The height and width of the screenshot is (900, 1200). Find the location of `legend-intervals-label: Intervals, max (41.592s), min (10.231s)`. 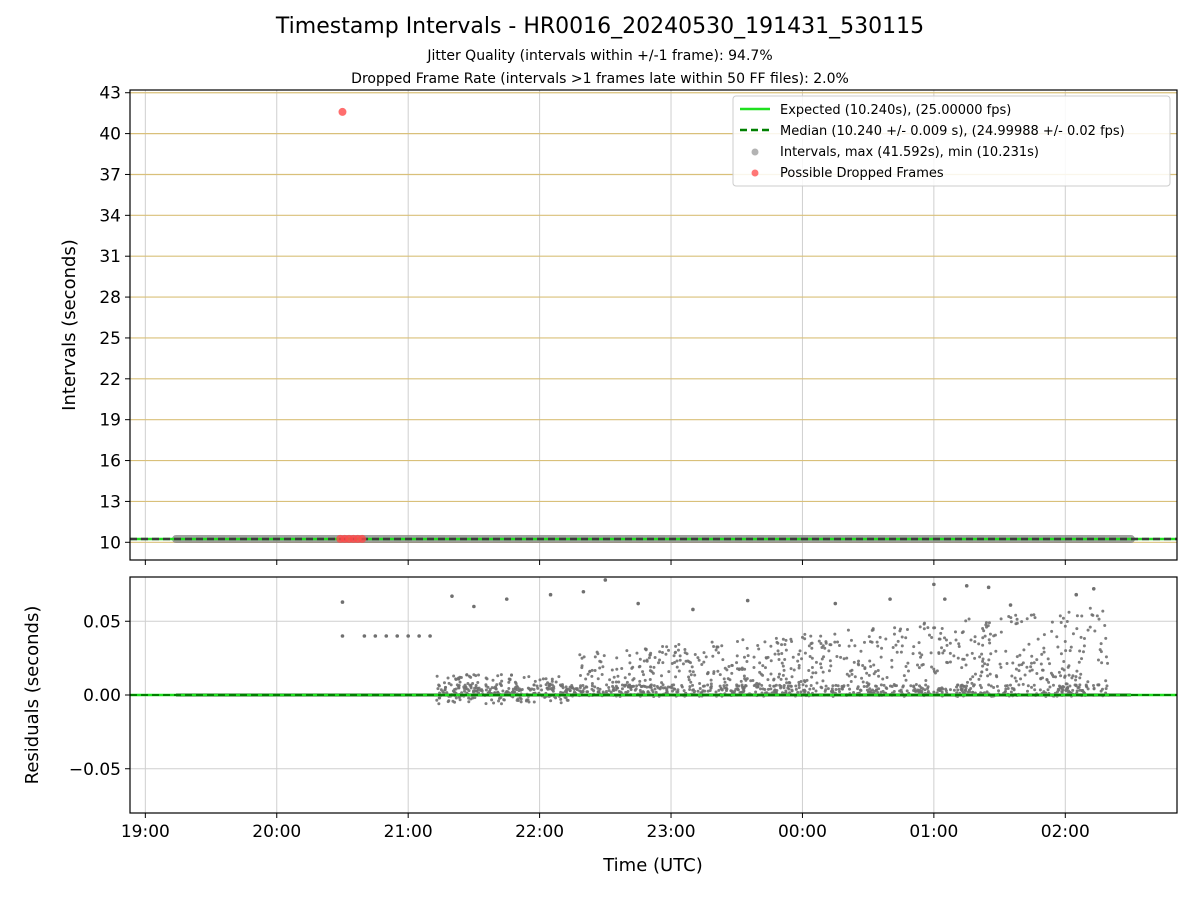

legend-intervals-label: Intervals, max (41.592s), min (10.231s) is located at coordinates (909, 152).